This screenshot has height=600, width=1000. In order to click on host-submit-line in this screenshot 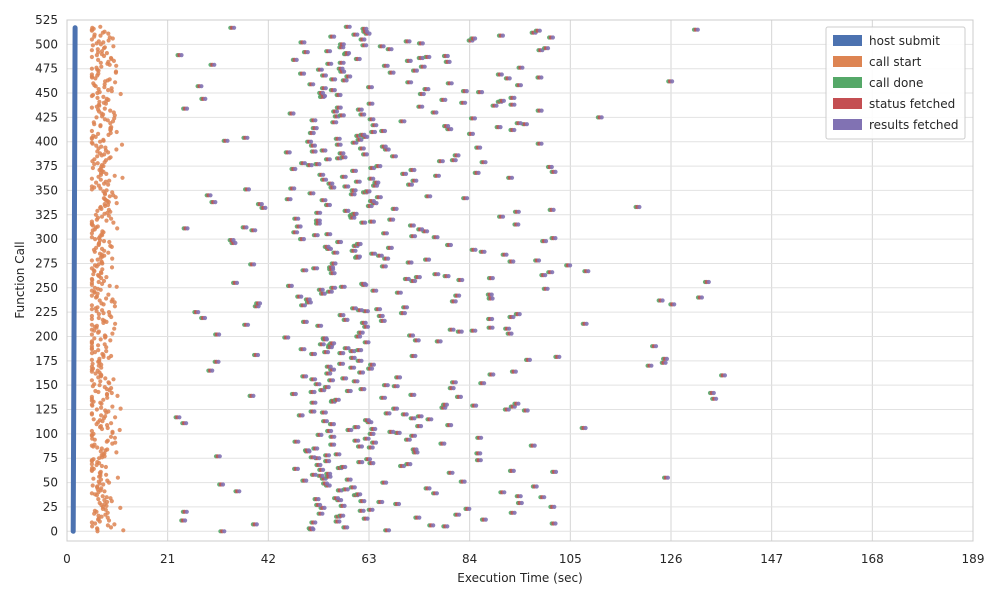, I will do `click(74, 279)`.